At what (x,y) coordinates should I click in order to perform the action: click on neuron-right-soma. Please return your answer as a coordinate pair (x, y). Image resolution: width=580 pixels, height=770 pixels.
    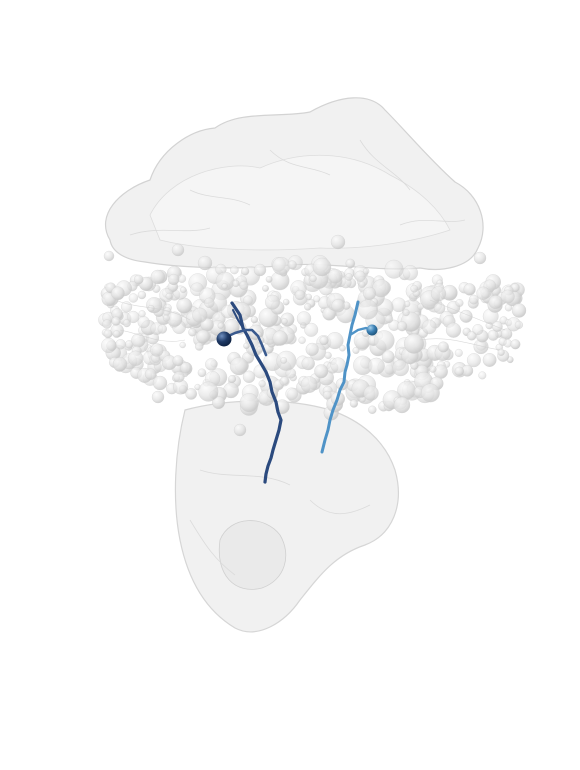
    Looking at the image, I should click on (372, 330).